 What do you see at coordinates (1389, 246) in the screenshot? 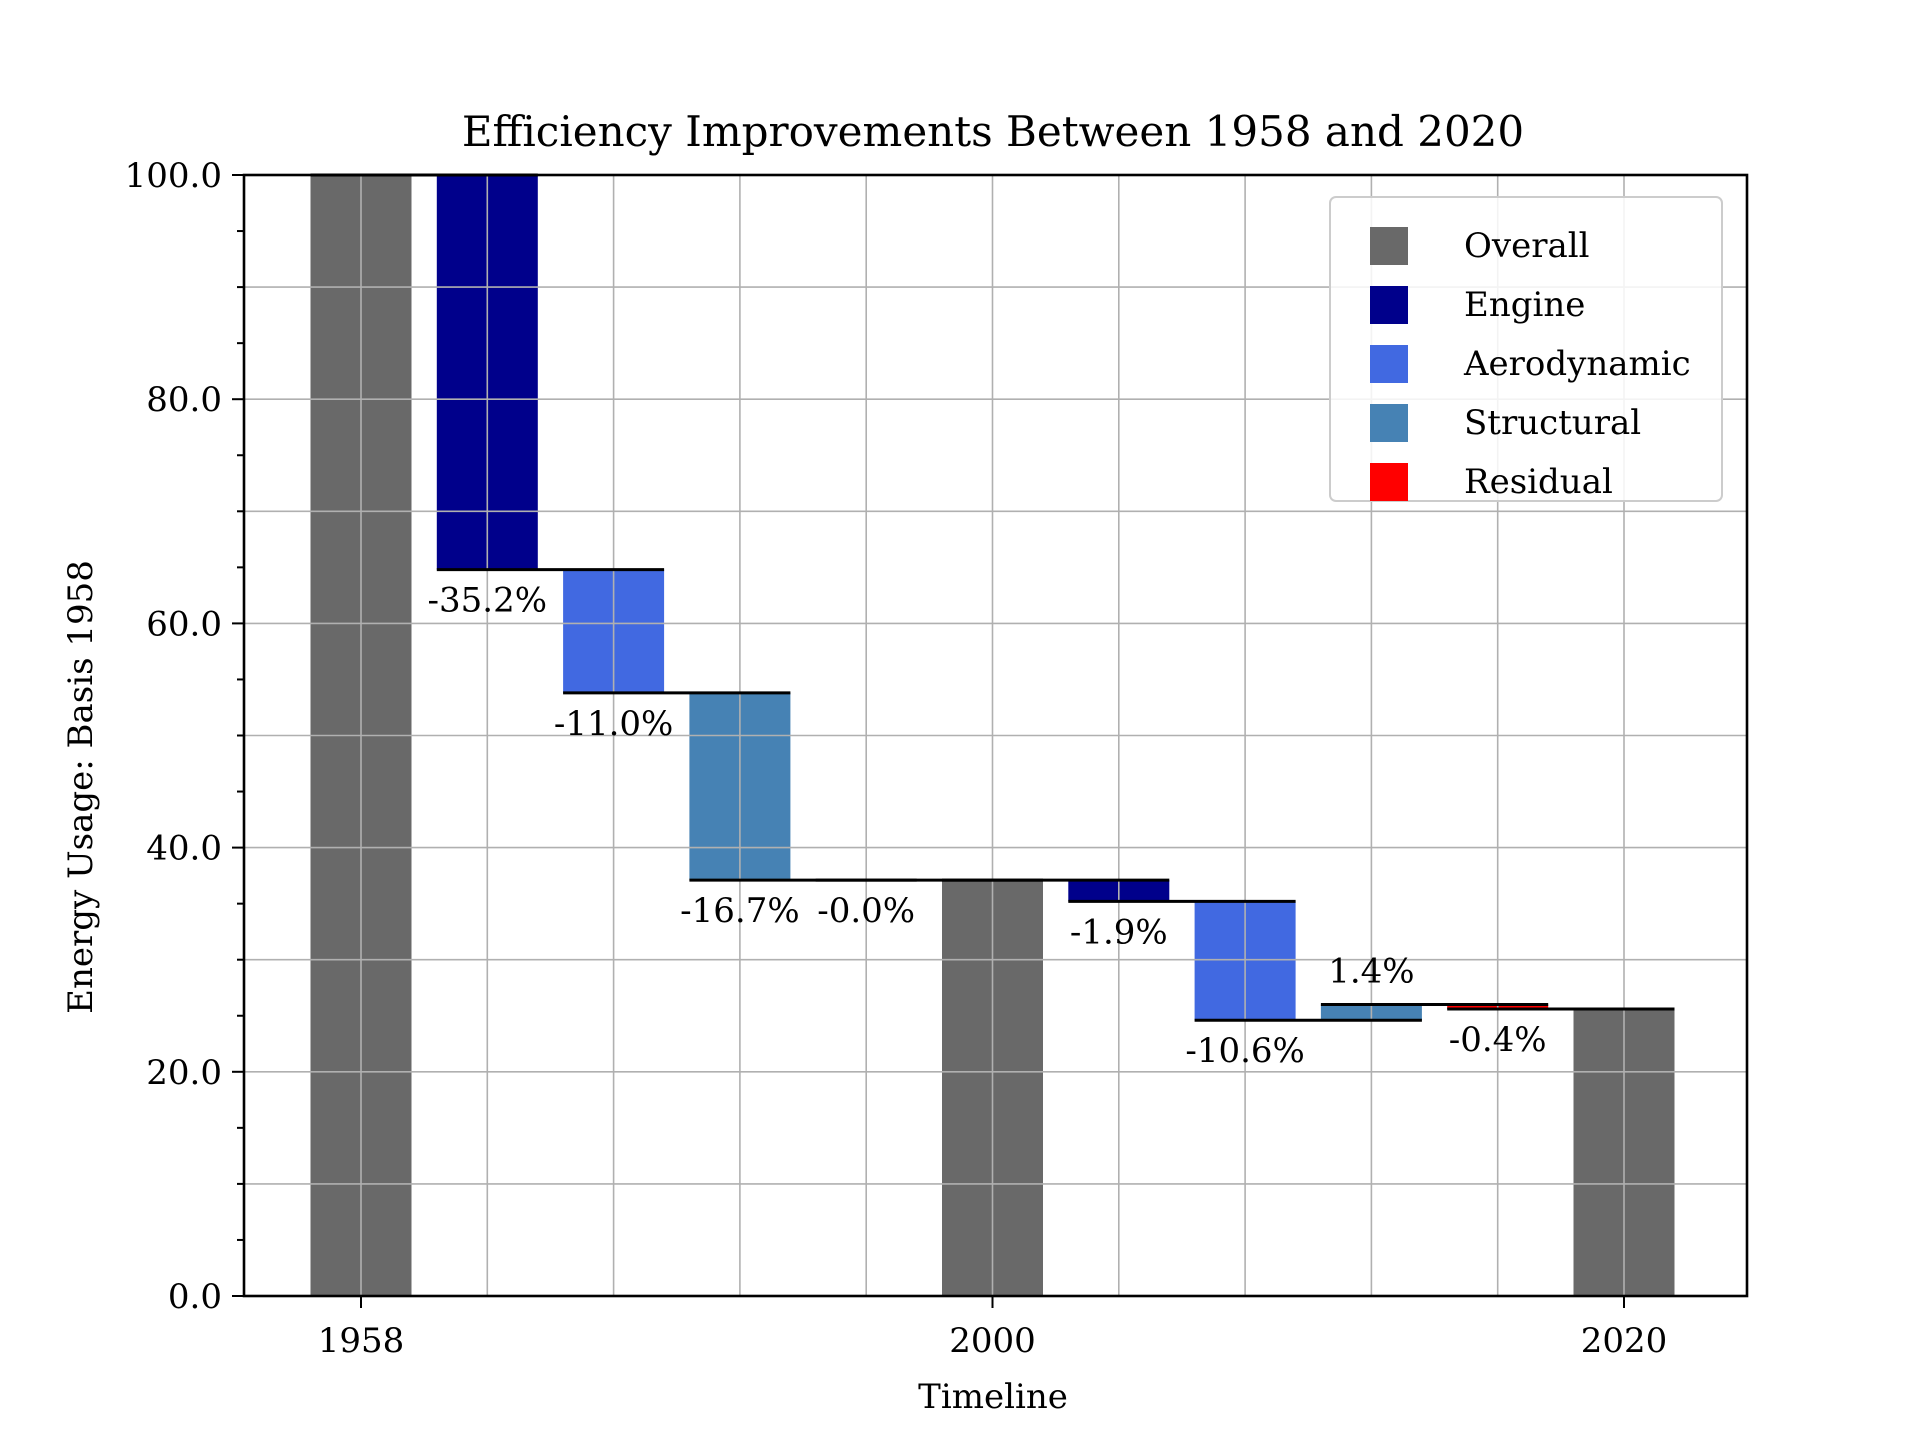
I see `legend-swatch-overall` at bounding box center [1389, 246].